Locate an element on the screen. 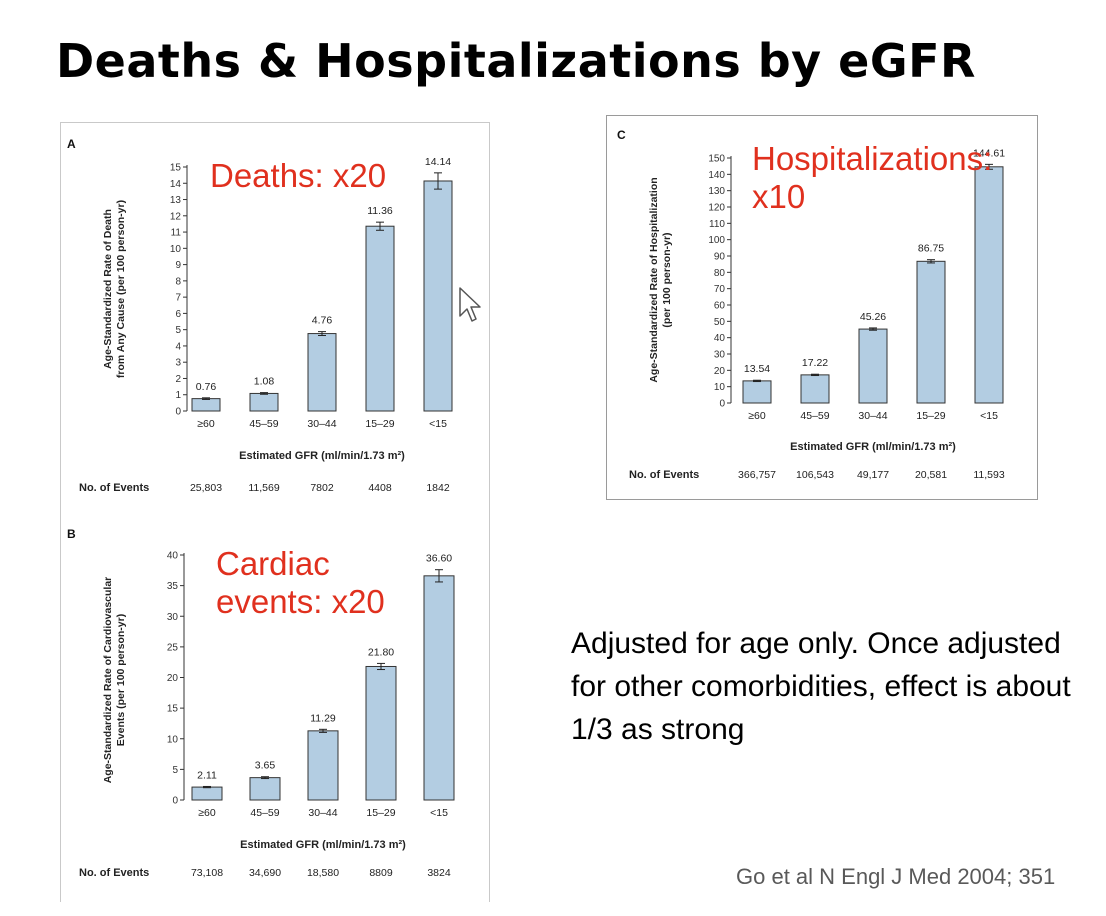 This screenshot has height=916, width=1106. y-tick-label-a: 13 is located at coordinates (176, 200).